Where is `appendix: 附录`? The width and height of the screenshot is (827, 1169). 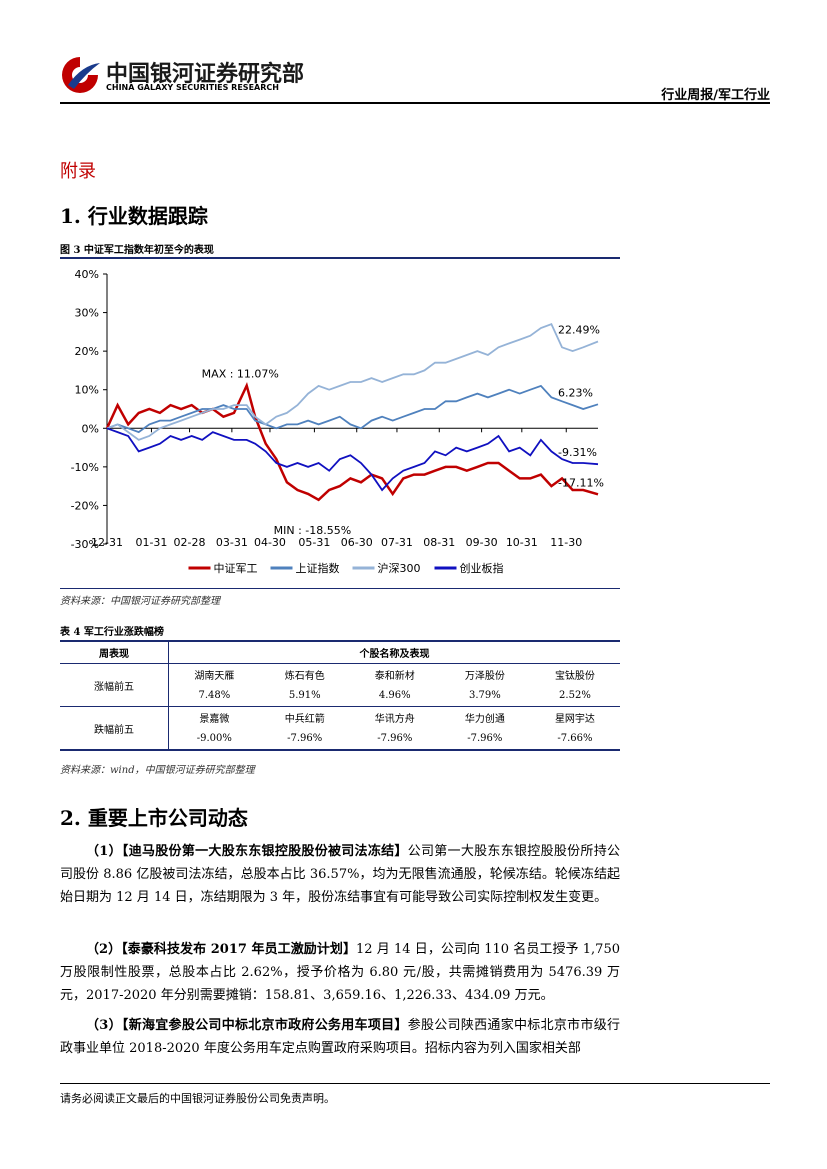 appendix: 附录 is located at coordinates (78, 171).